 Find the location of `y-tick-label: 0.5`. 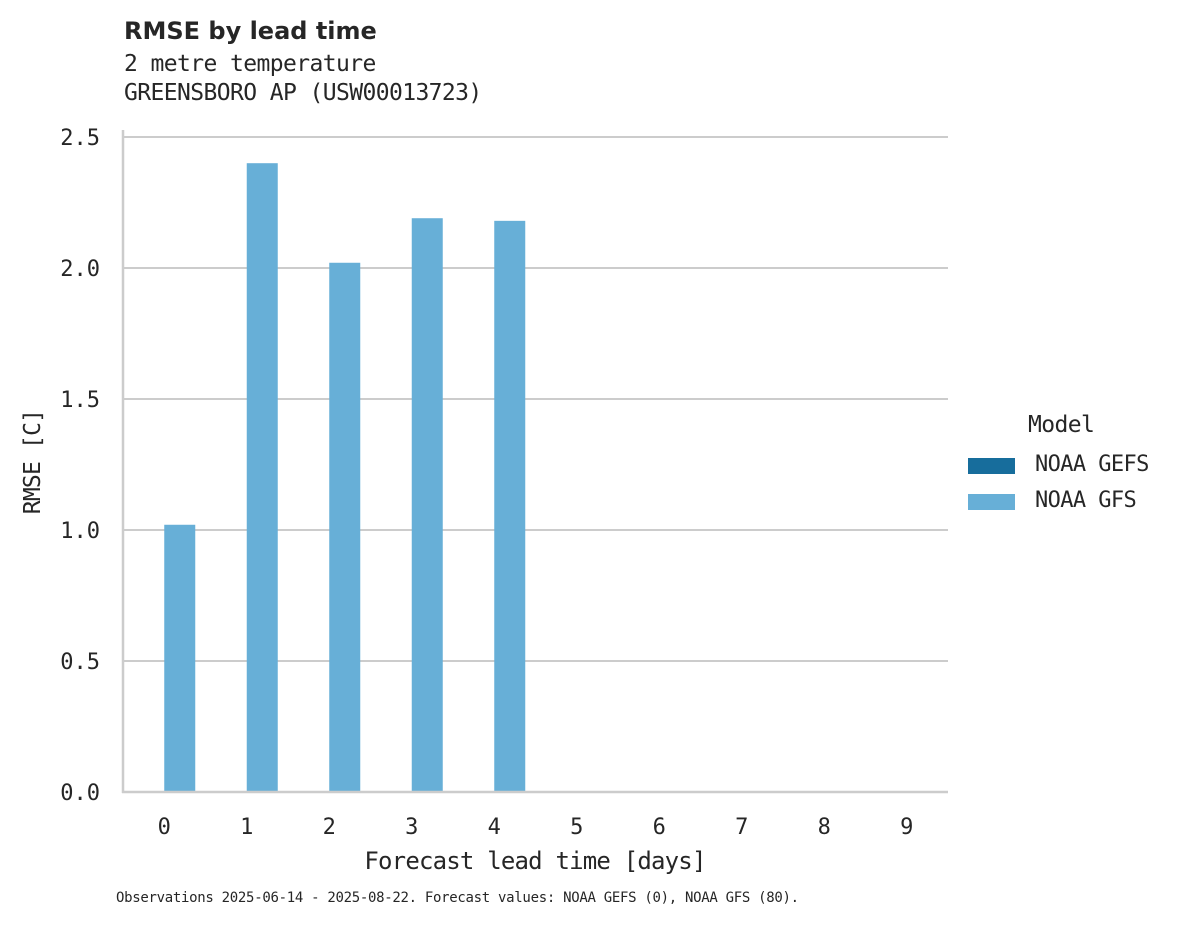

y-tick-label: 0.5 is located at coordinates (80, 662).